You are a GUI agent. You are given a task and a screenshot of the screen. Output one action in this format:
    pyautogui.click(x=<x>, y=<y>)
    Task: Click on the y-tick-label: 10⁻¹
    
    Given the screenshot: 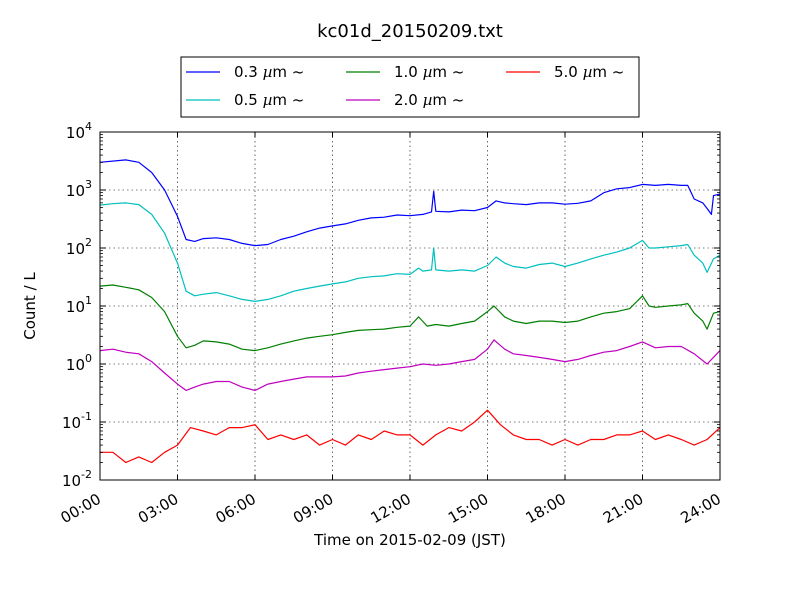 What is the action you would take?
    pyautogui.click(x=77, y=421)
    